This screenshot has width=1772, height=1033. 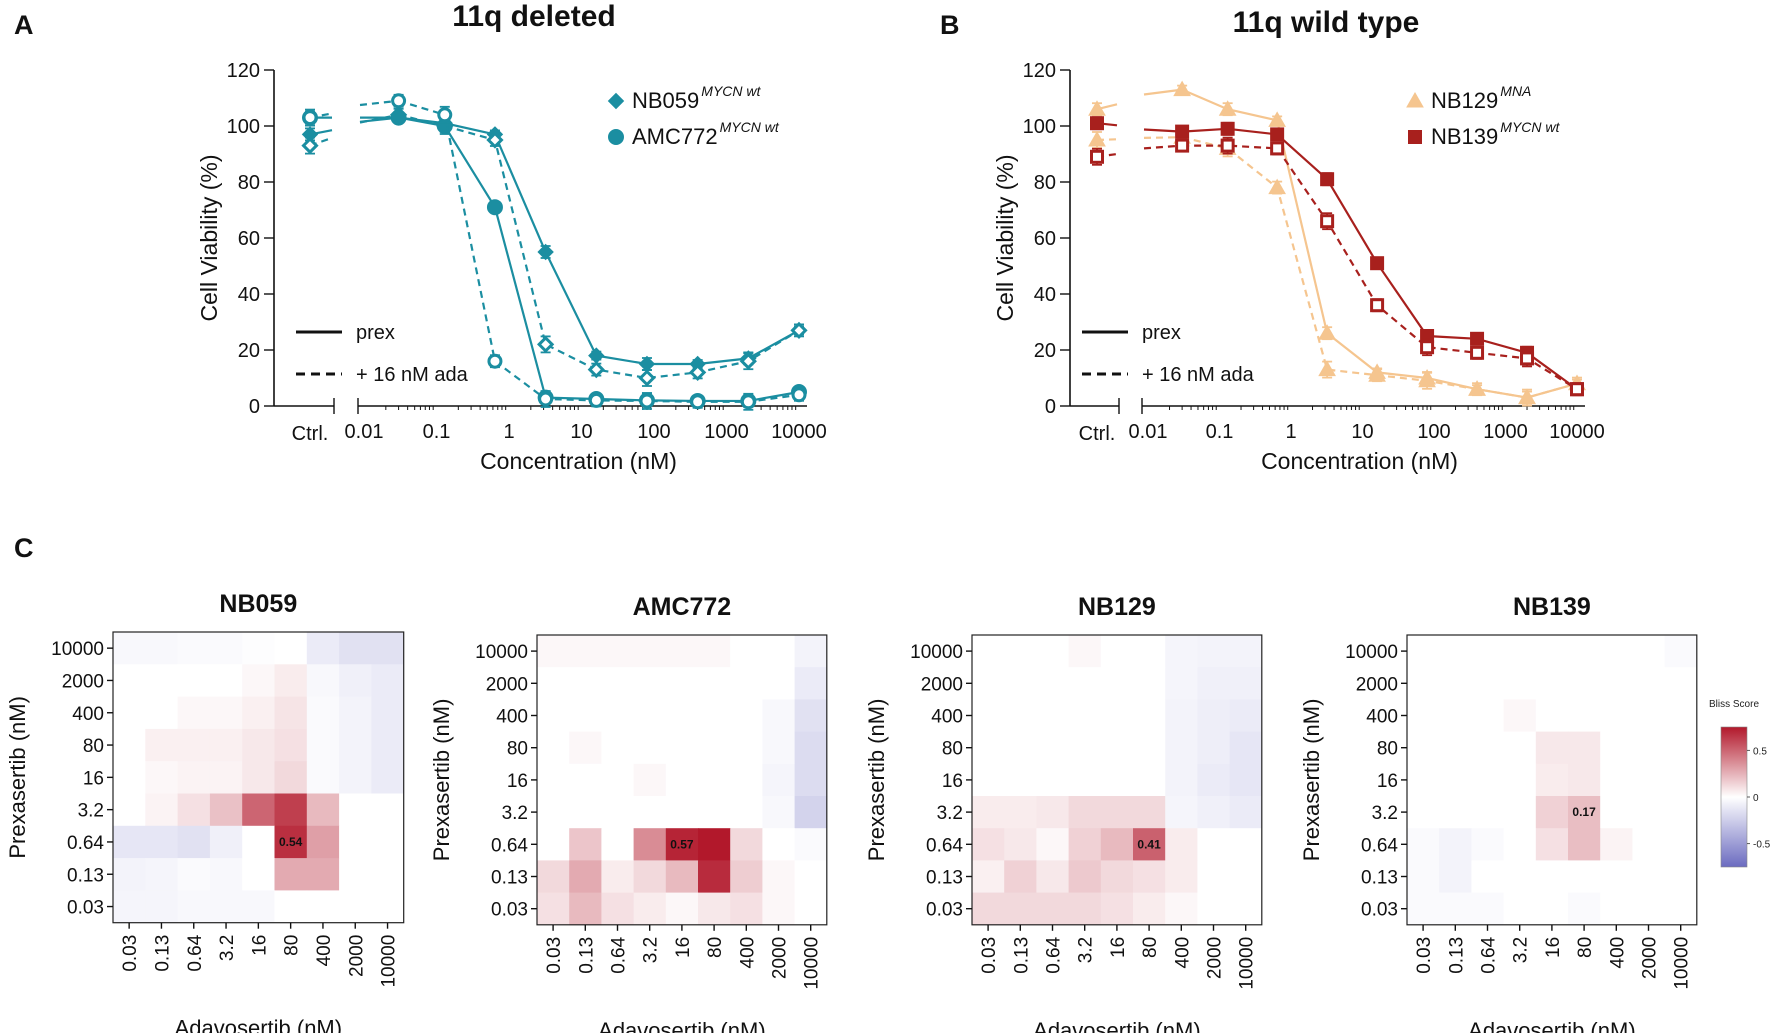 I want to click on legend-item-nb139: NB139 MYCN wt, so click(x=1484, y=134).